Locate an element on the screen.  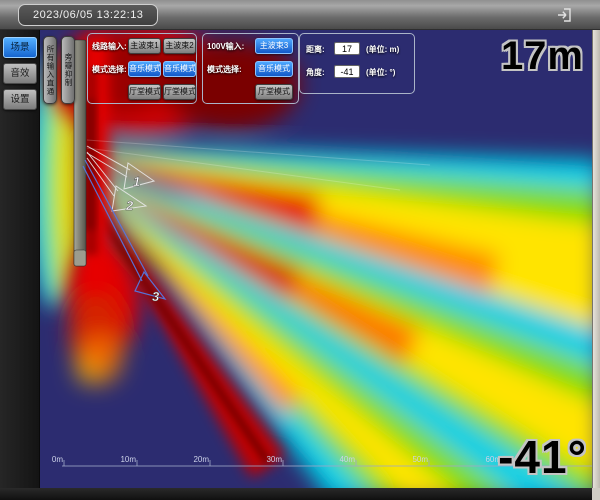
scrollbar-corner is located at coordinates (596, 494).